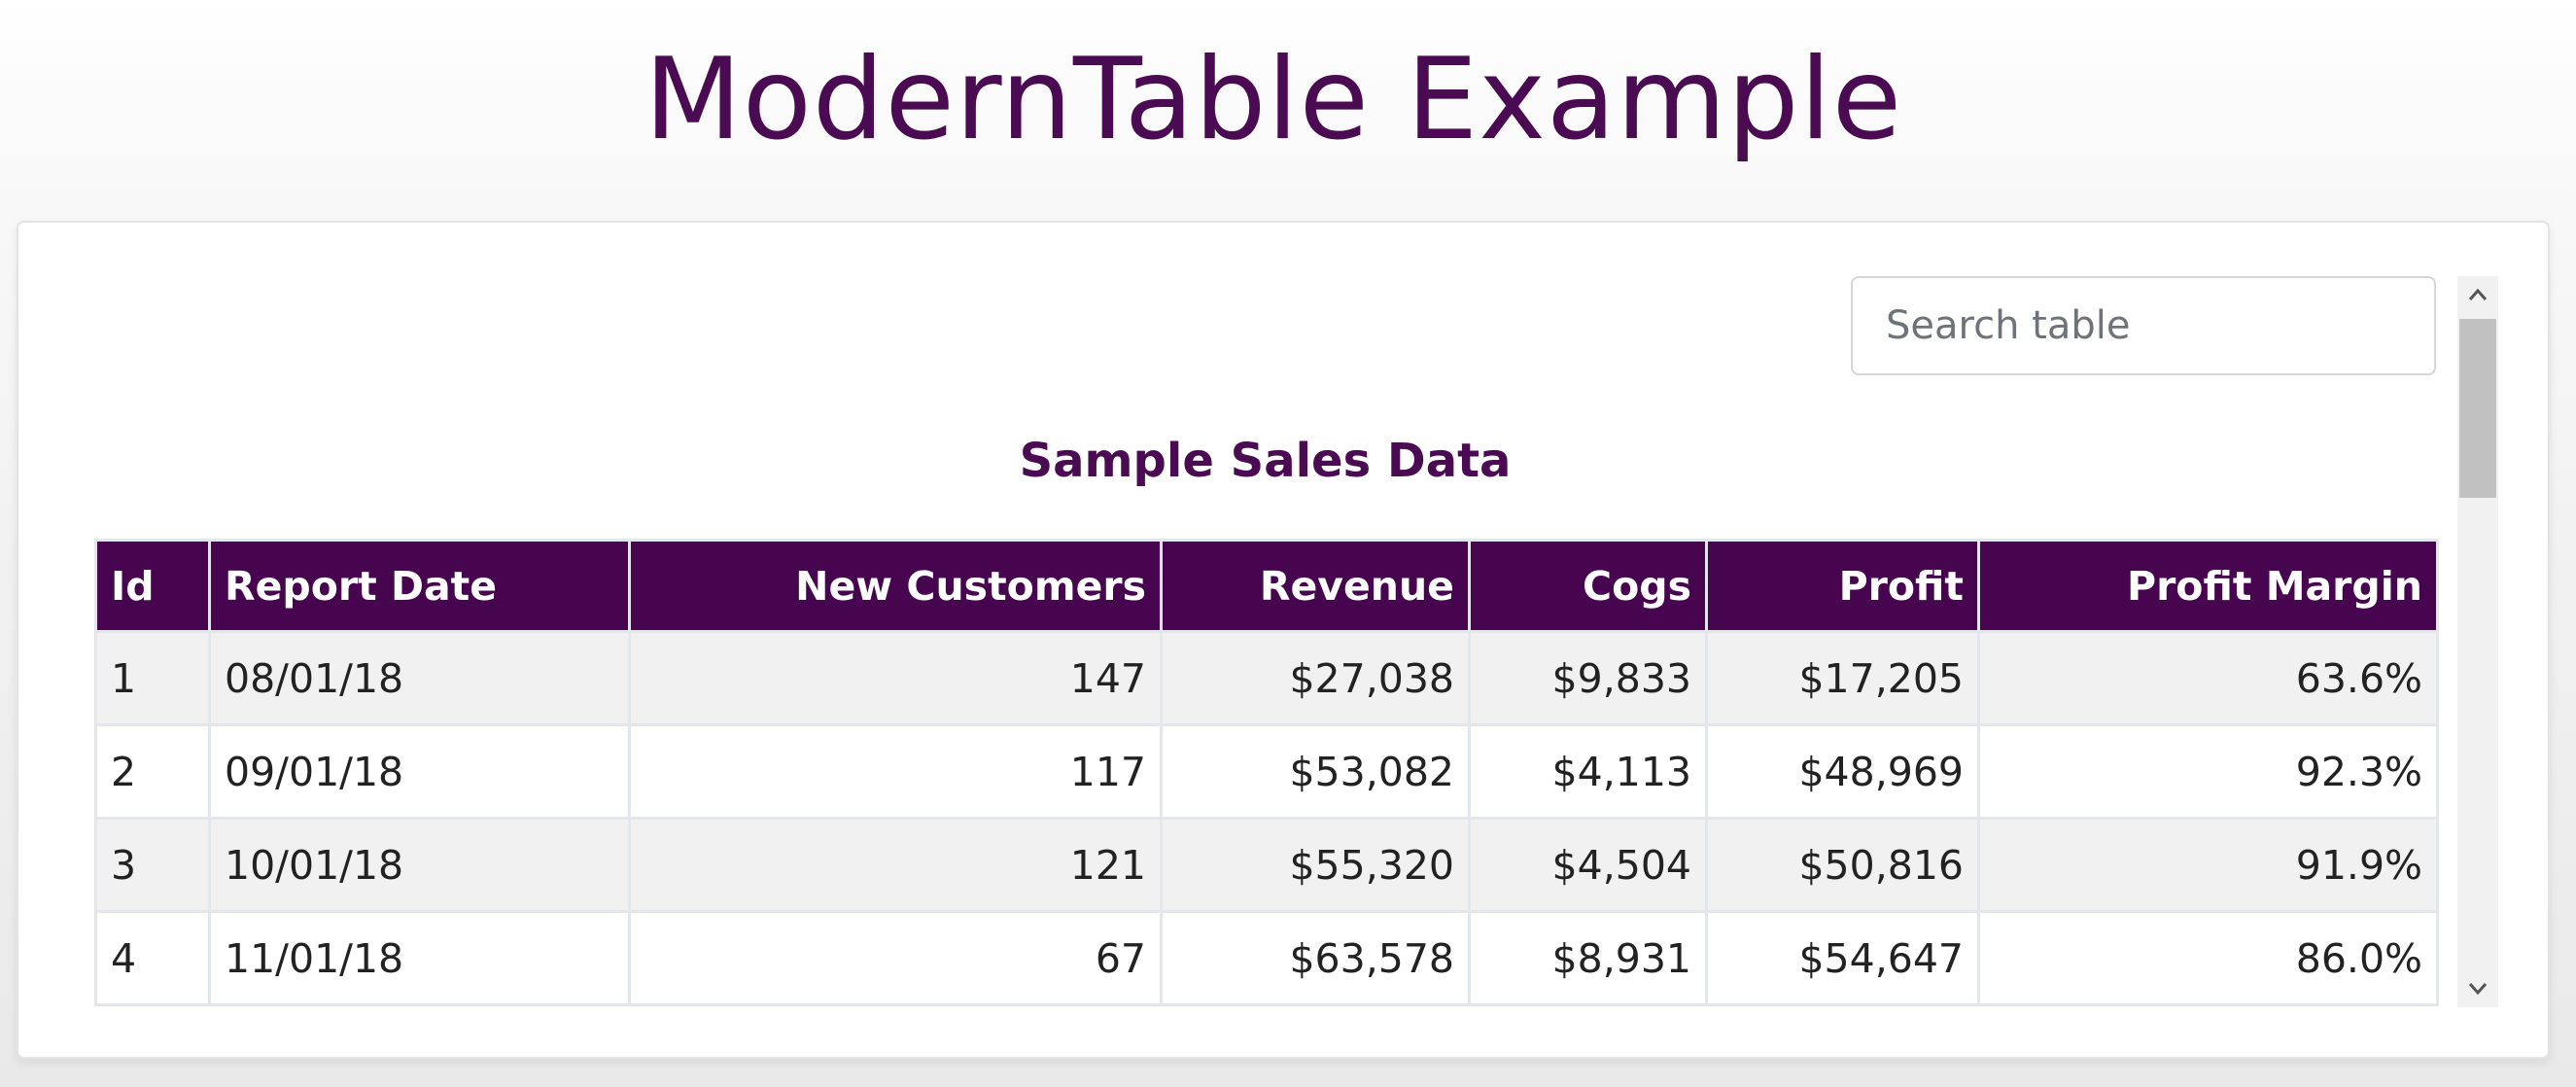 The height and width of the screenshot is (1087, 2576). What do you see at coordinates (1843, 678) in the screenshot?
I see `cell-profit: $17,205` at bounding box center [1843, 678].